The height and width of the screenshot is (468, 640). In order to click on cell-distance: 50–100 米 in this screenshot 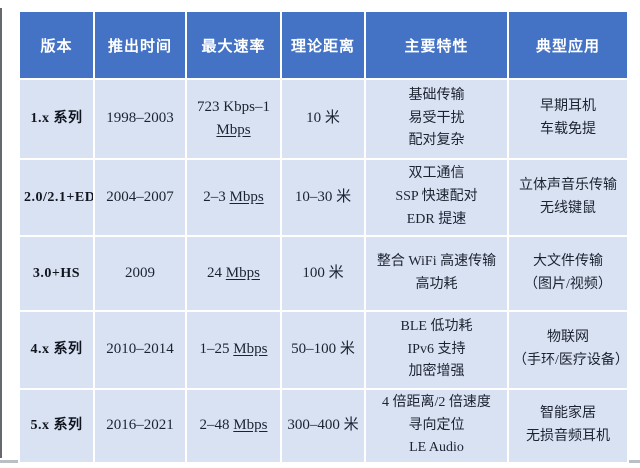, I will do `click(323, 350)`.